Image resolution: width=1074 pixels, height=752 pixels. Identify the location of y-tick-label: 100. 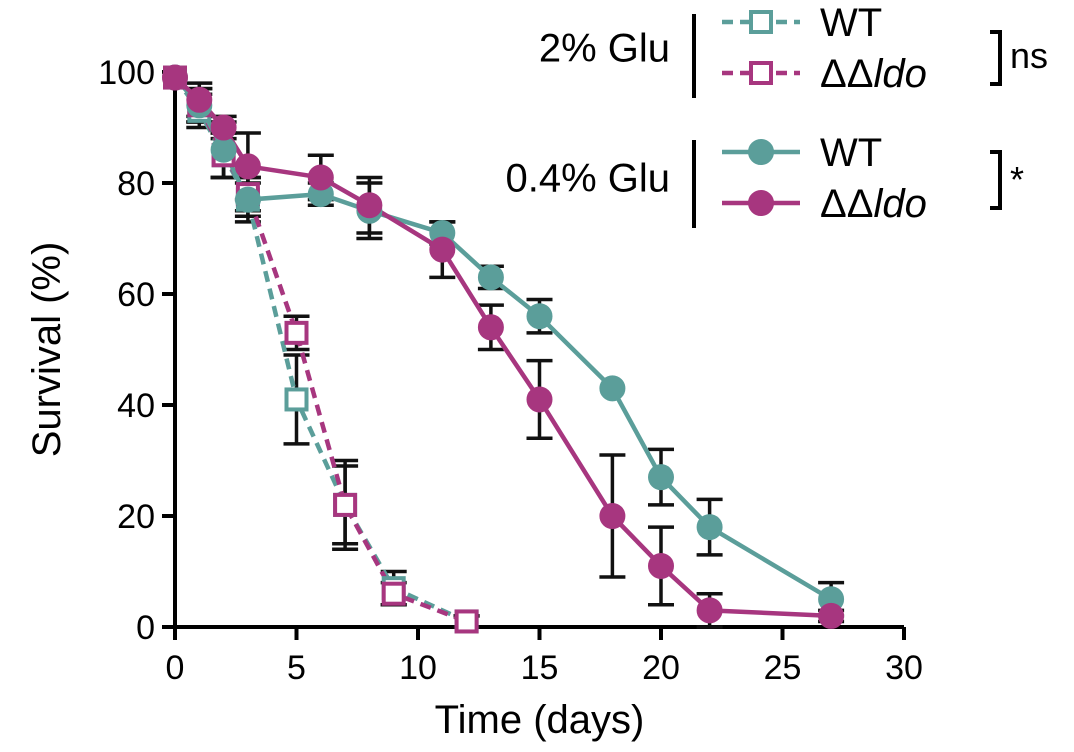
(126, 73).